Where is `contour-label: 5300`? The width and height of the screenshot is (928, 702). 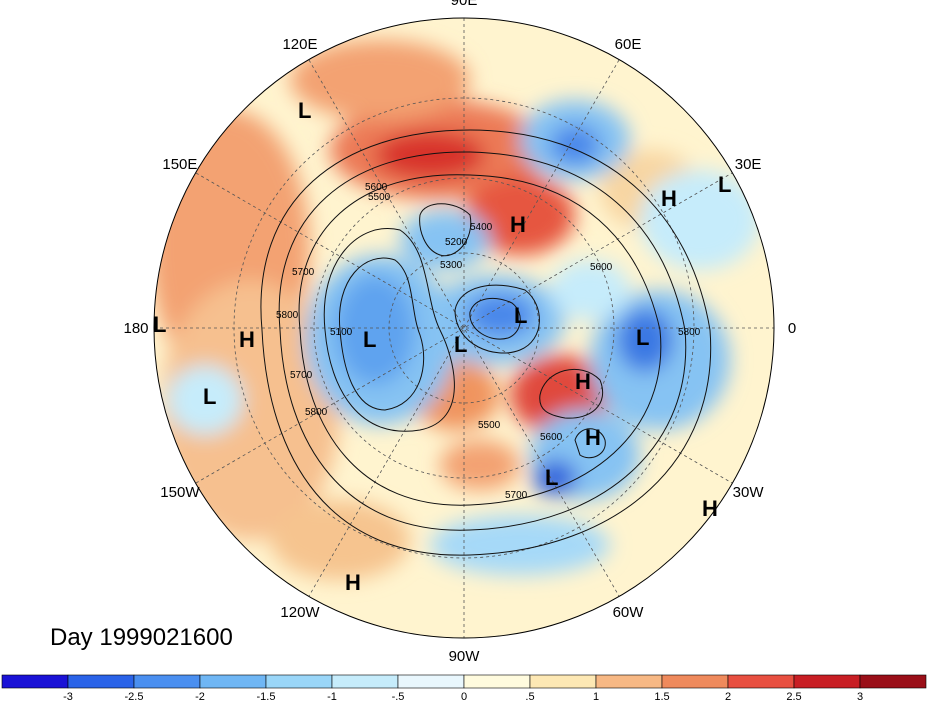
contour-label: 5300 is located at coordinates (451, 265).